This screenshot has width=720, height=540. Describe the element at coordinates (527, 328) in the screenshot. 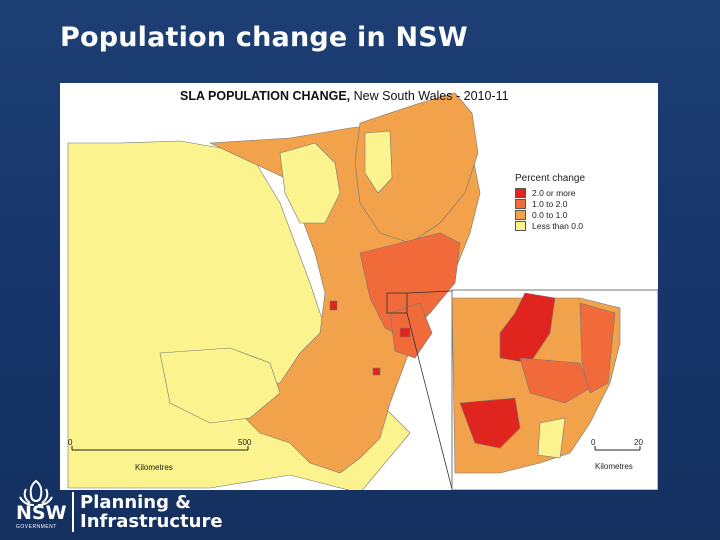

I see `inset-high-growth-north` at that location.